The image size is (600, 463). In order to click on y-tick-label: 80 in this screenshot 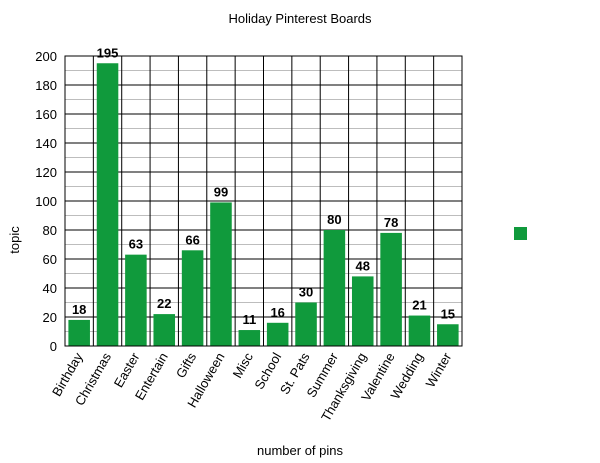, I will do `click(50, 230)`.